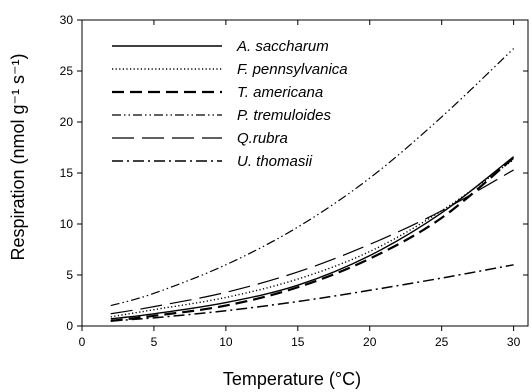  I want to click on x-tick-label: 10, so click(226, 342).